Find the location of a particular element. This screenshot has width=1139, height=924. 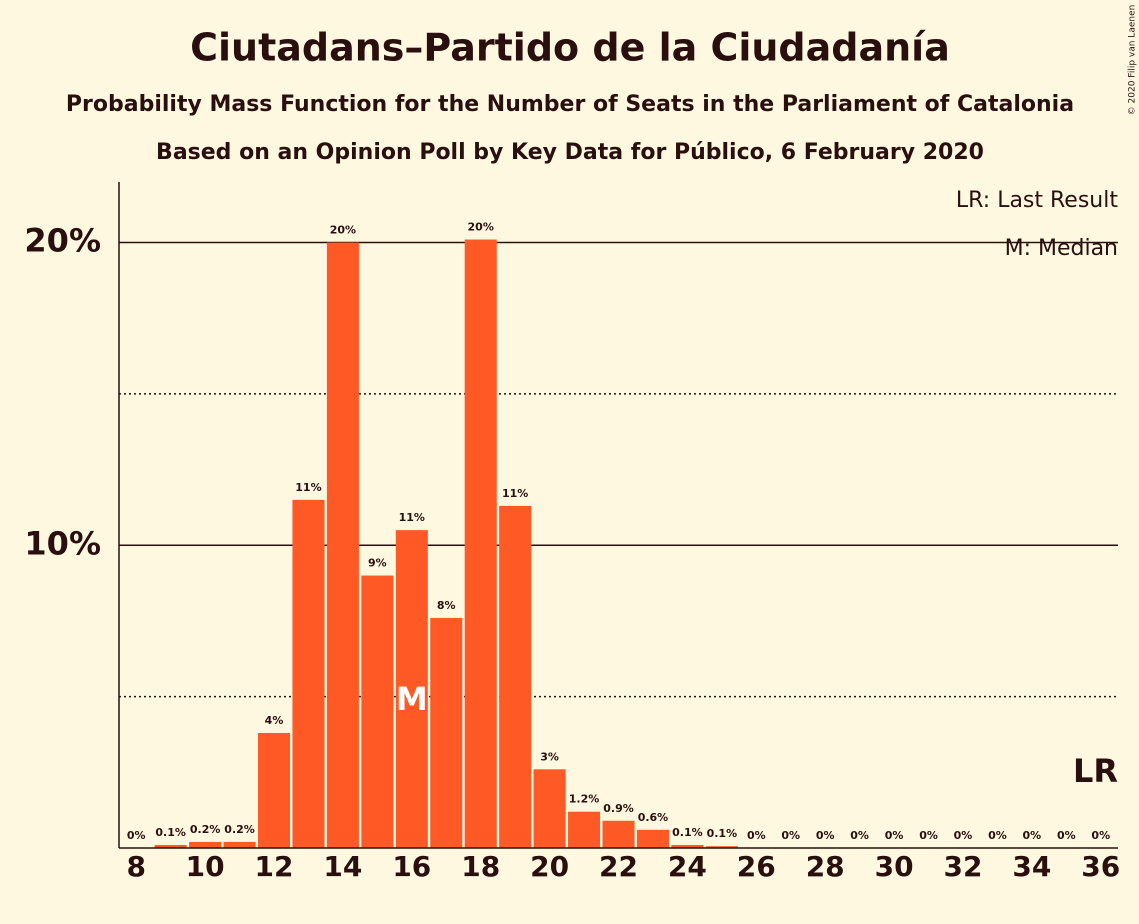

x-tick-label: 20 is located at coordinates (549, 866).